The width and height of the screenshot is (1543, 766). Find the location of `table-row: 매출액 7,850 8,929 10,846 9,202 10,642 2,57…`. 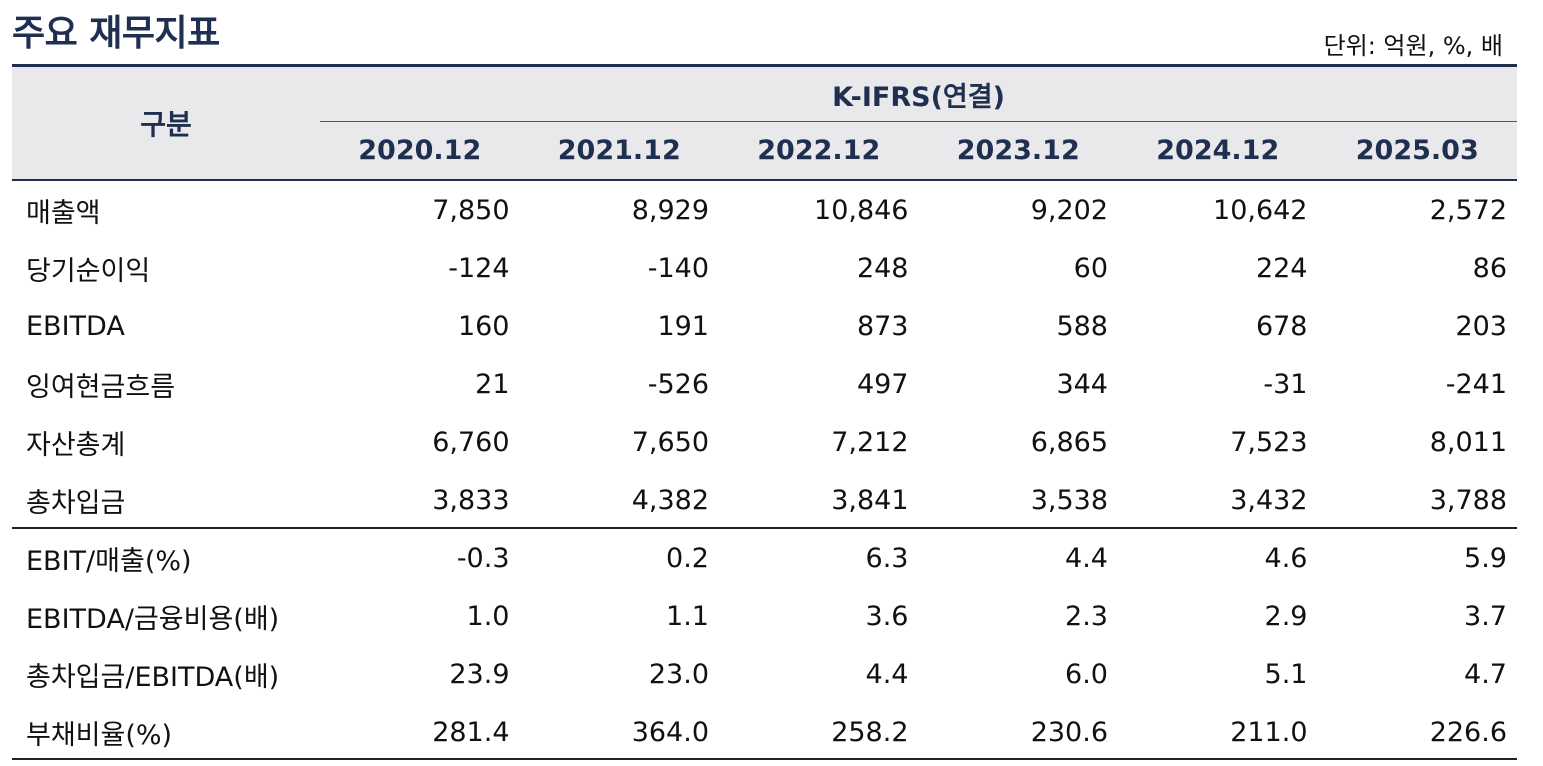

table-row: 매출액 7,850 8,929 10,846 9,202 10,642 2,57… is located at coordinates (764, 210).